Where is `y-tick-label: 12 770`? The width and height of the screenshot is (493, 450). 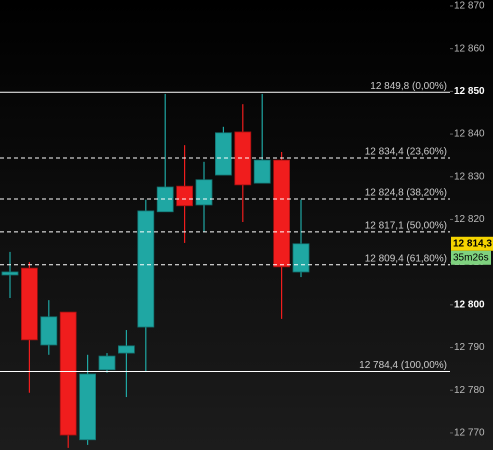
y-tick-label: 12 770 is located at coordinates (469, 433).